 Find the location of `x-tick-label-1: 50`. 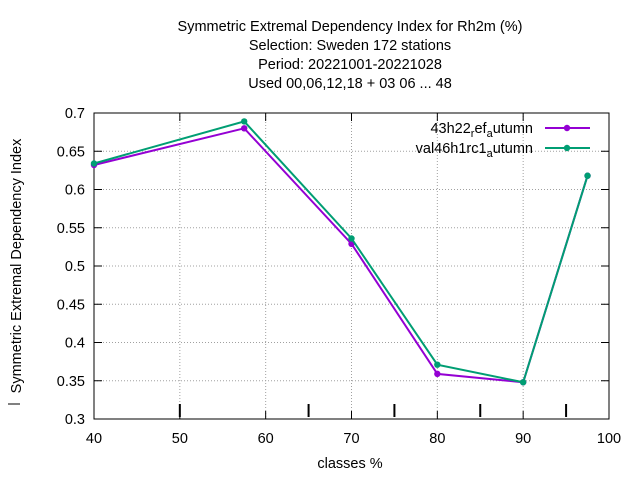

x-tick-label-1: 50 is located at coordinates (180, 439).